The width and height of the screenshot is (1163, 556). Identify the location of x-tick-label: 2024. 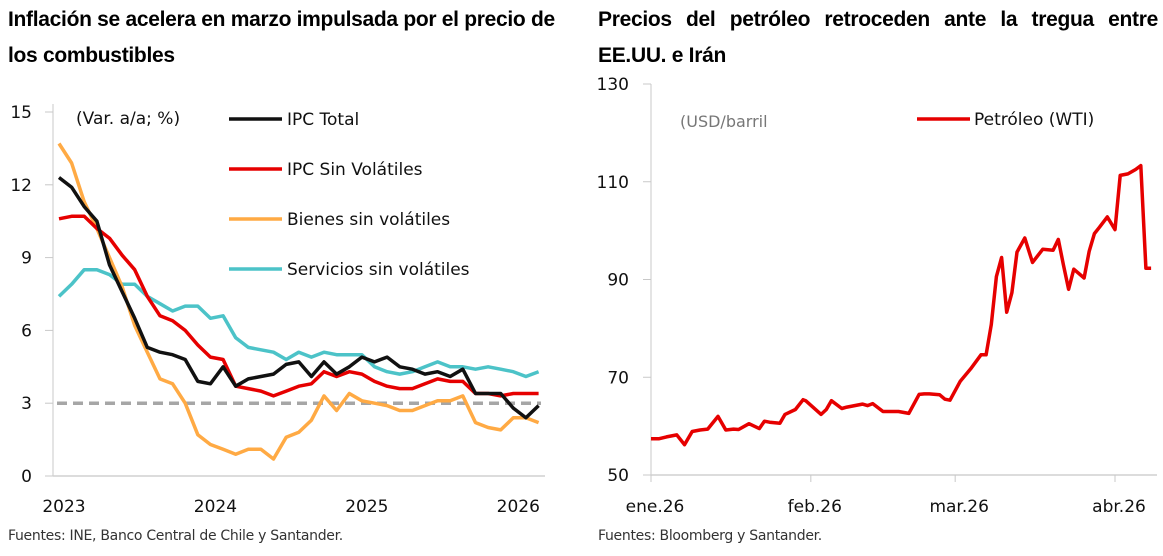
(215, 507).